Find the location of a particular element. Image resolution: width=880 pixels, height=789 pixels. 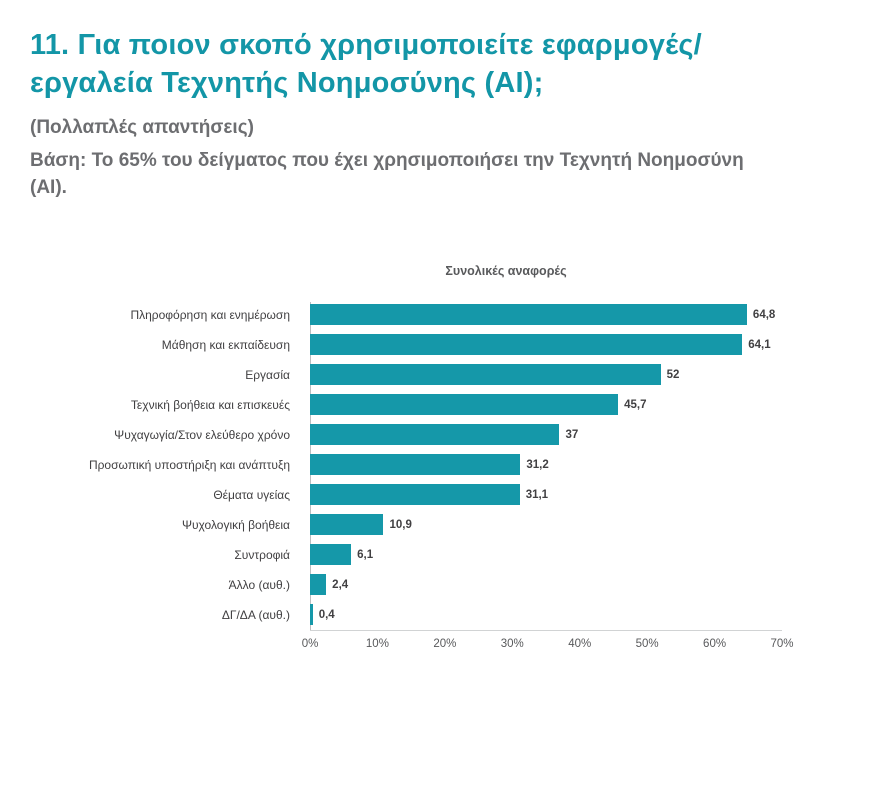

bar-track: 64,1 is located at coordinates (546, 345).